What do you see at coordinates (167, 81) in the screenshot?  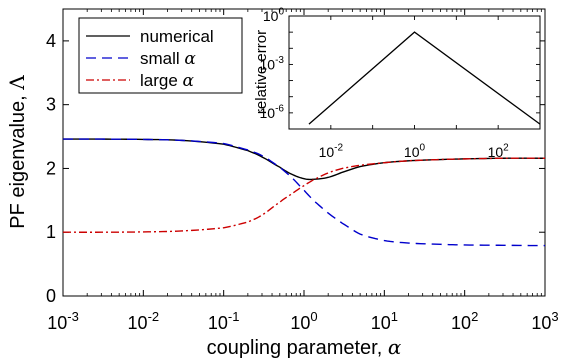 I see `legend-label-large-alpha: large α` at bounding box center [167, 81].